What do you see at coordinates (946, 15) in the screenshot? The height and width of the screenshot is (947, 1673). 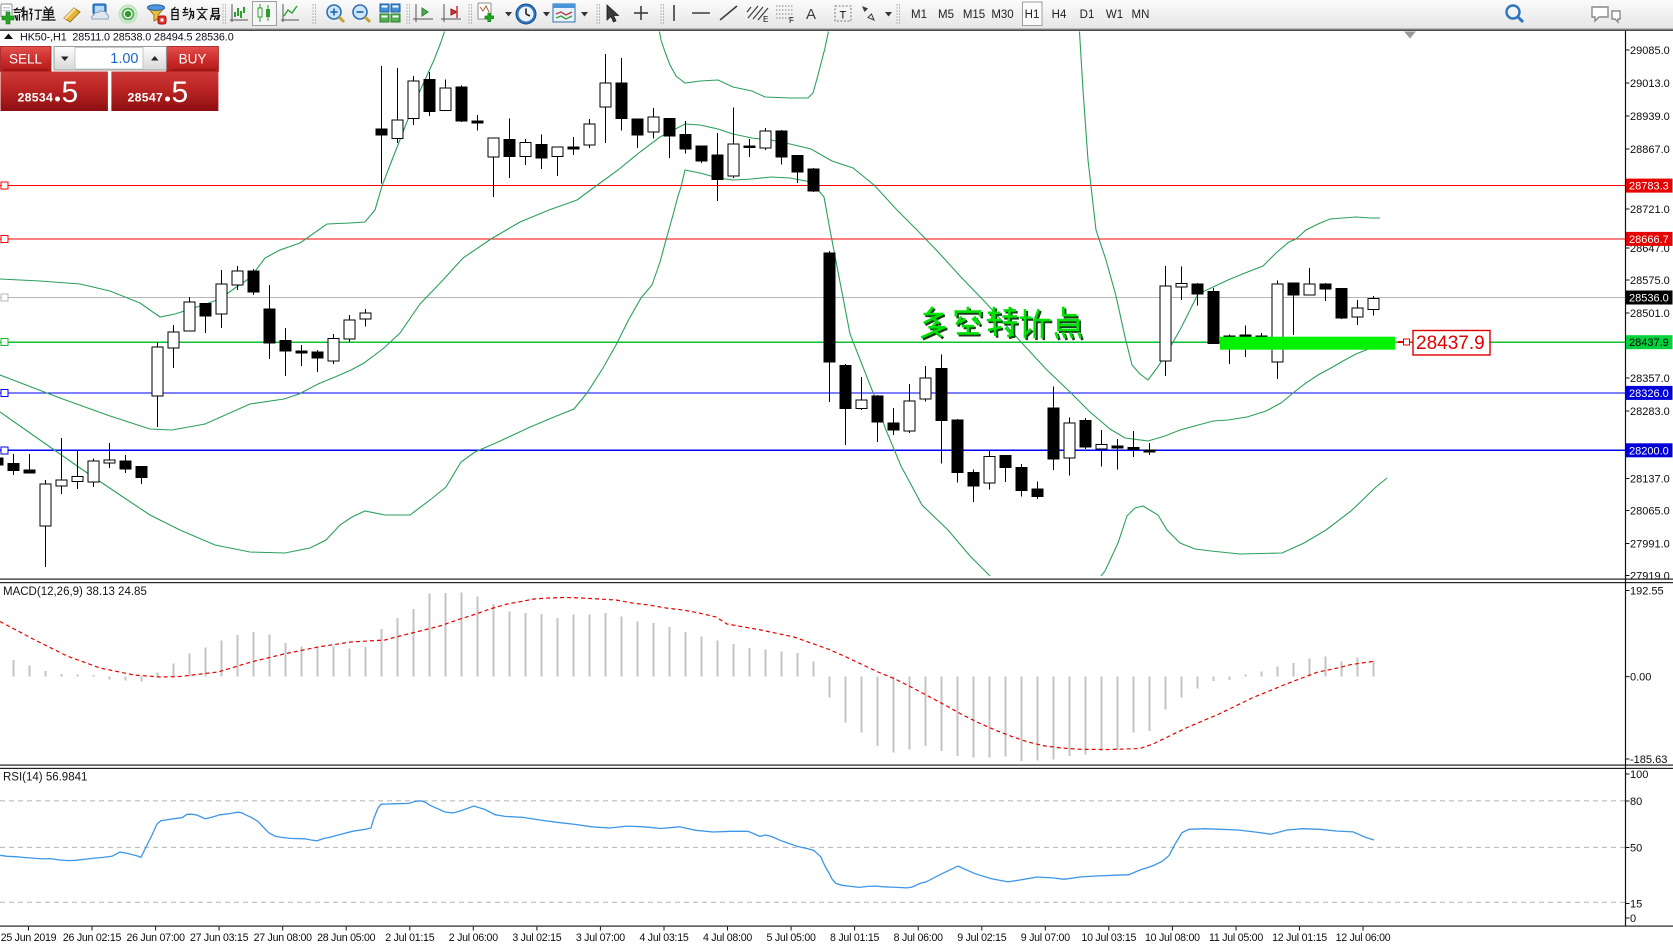 I see `svg-text: M5` at bounding box center [946, 15].